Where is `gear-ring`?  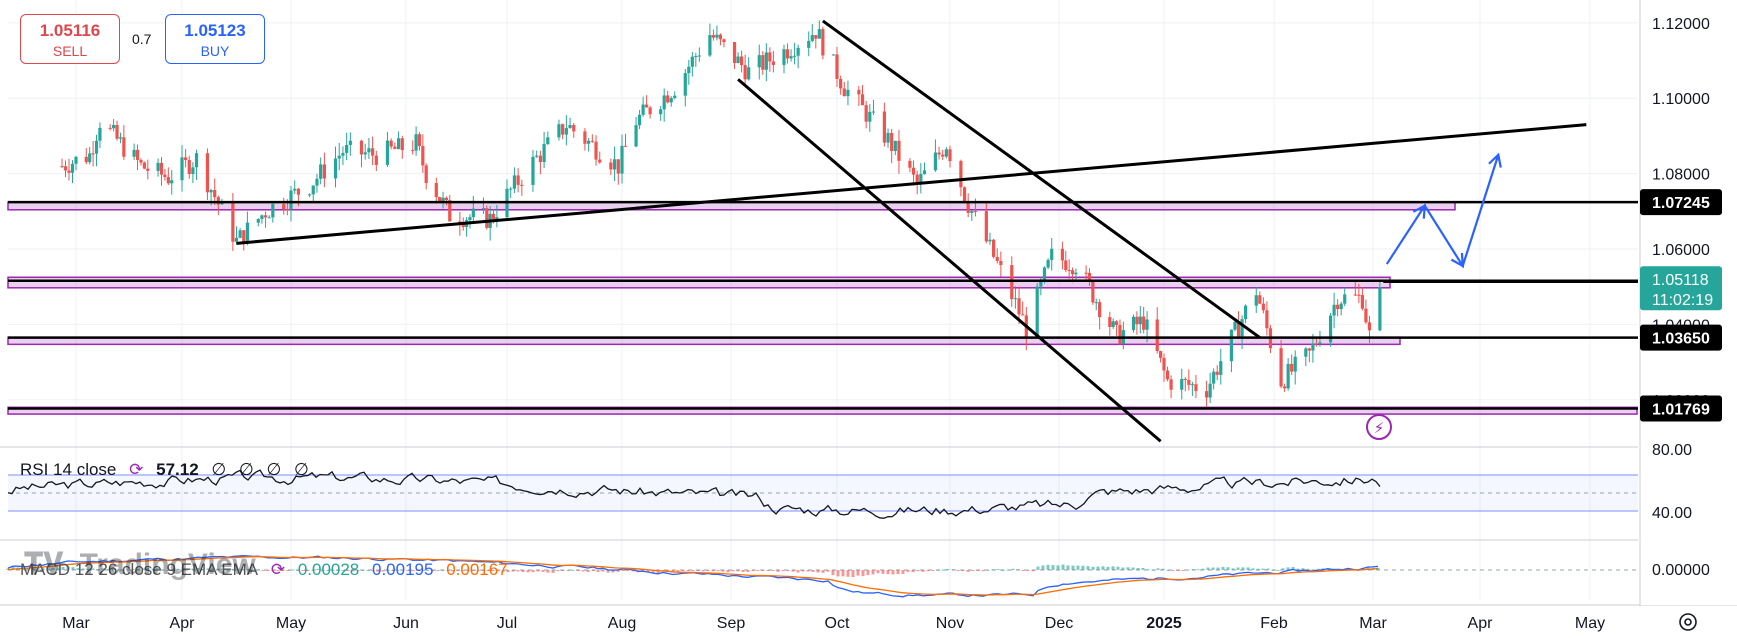
gear-ring is located at coordinates (1688, 622).